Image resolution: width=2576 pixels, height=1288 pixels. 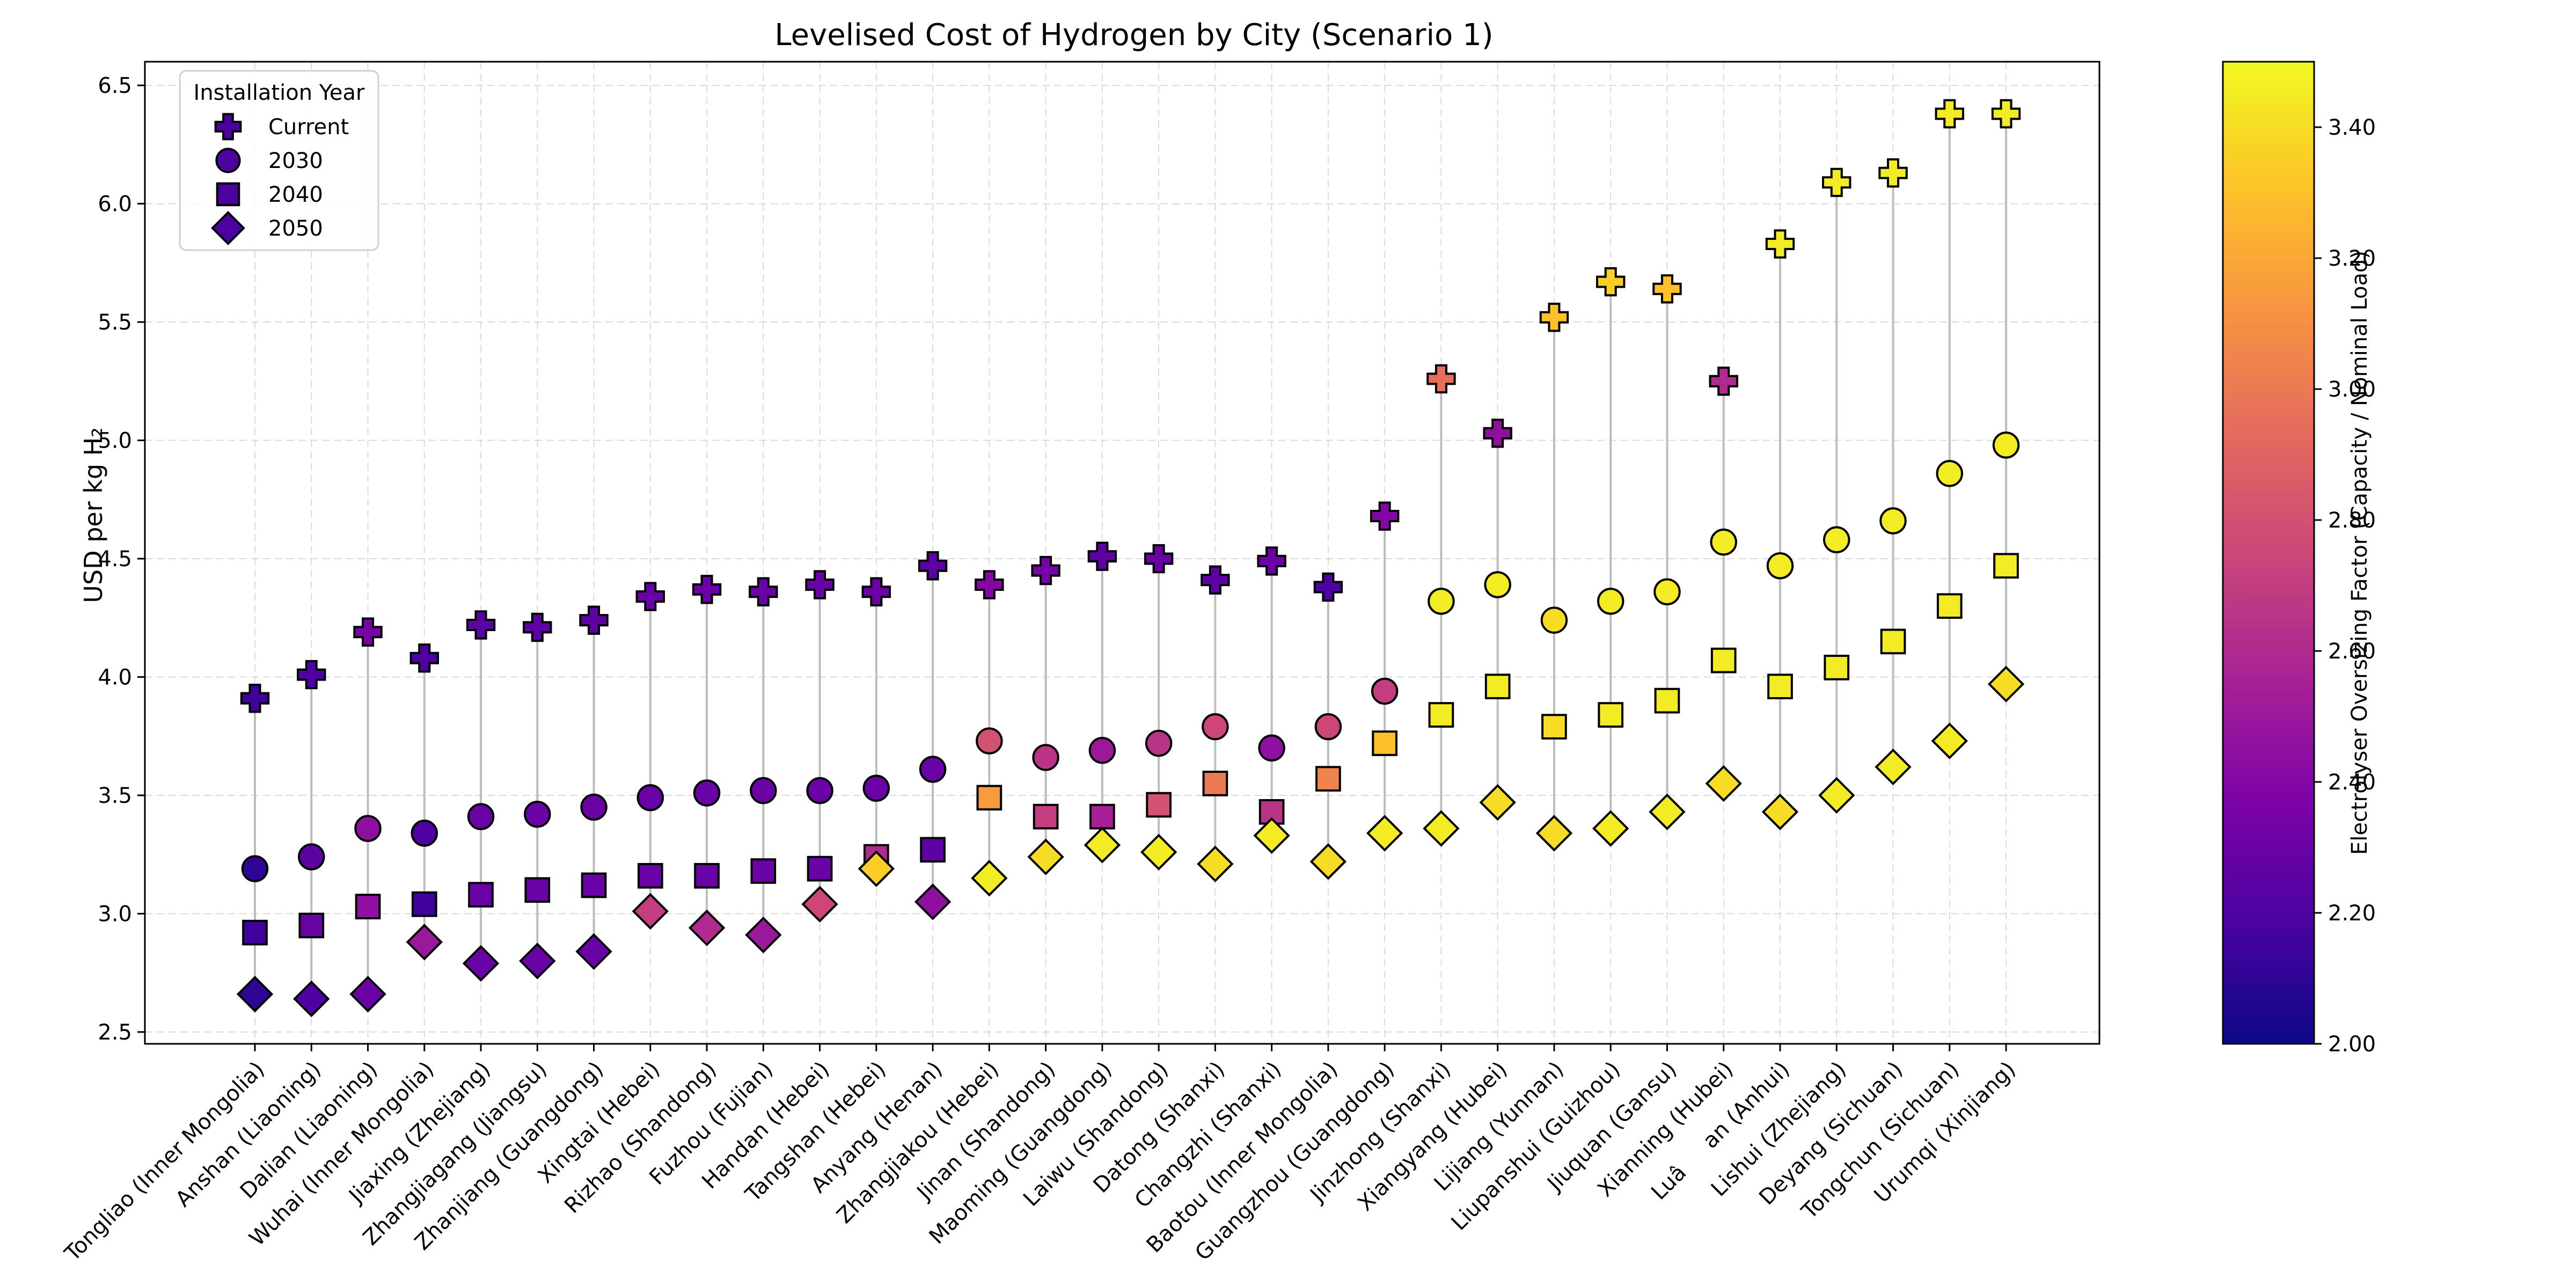 I want to click on colorbar-tick-label: 3.20, so click(x=2352, y=258).